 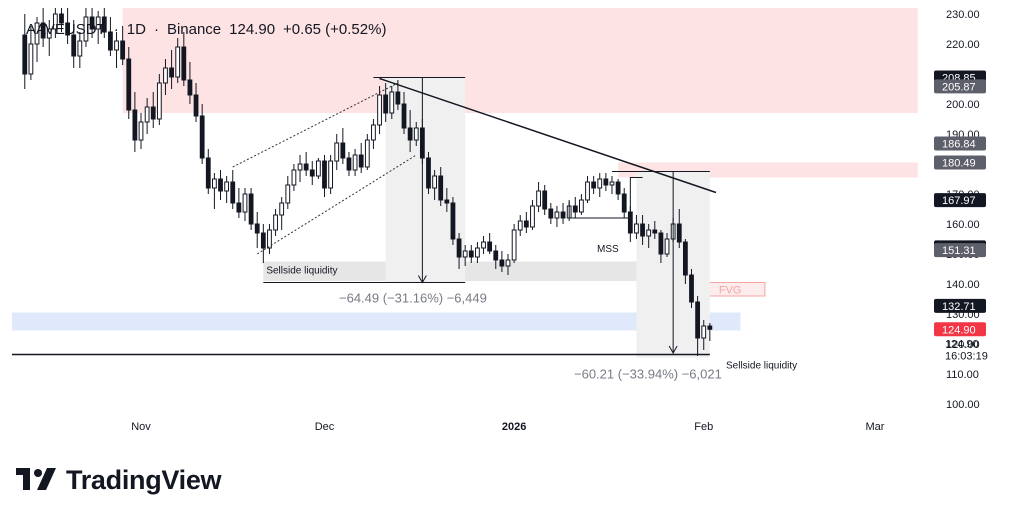 I want to click on price-tag: 151.31, so click(x=960, y=250).